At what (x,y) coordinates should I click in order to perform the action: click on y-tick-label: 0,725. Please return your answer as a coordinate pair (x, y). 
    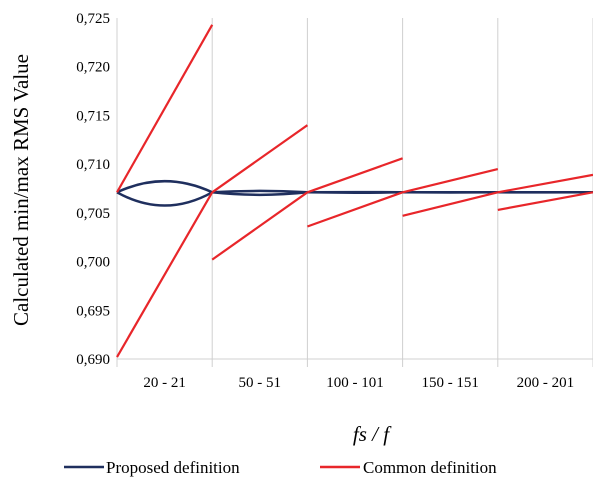
    Looking at the image, I should click on (93, 19).